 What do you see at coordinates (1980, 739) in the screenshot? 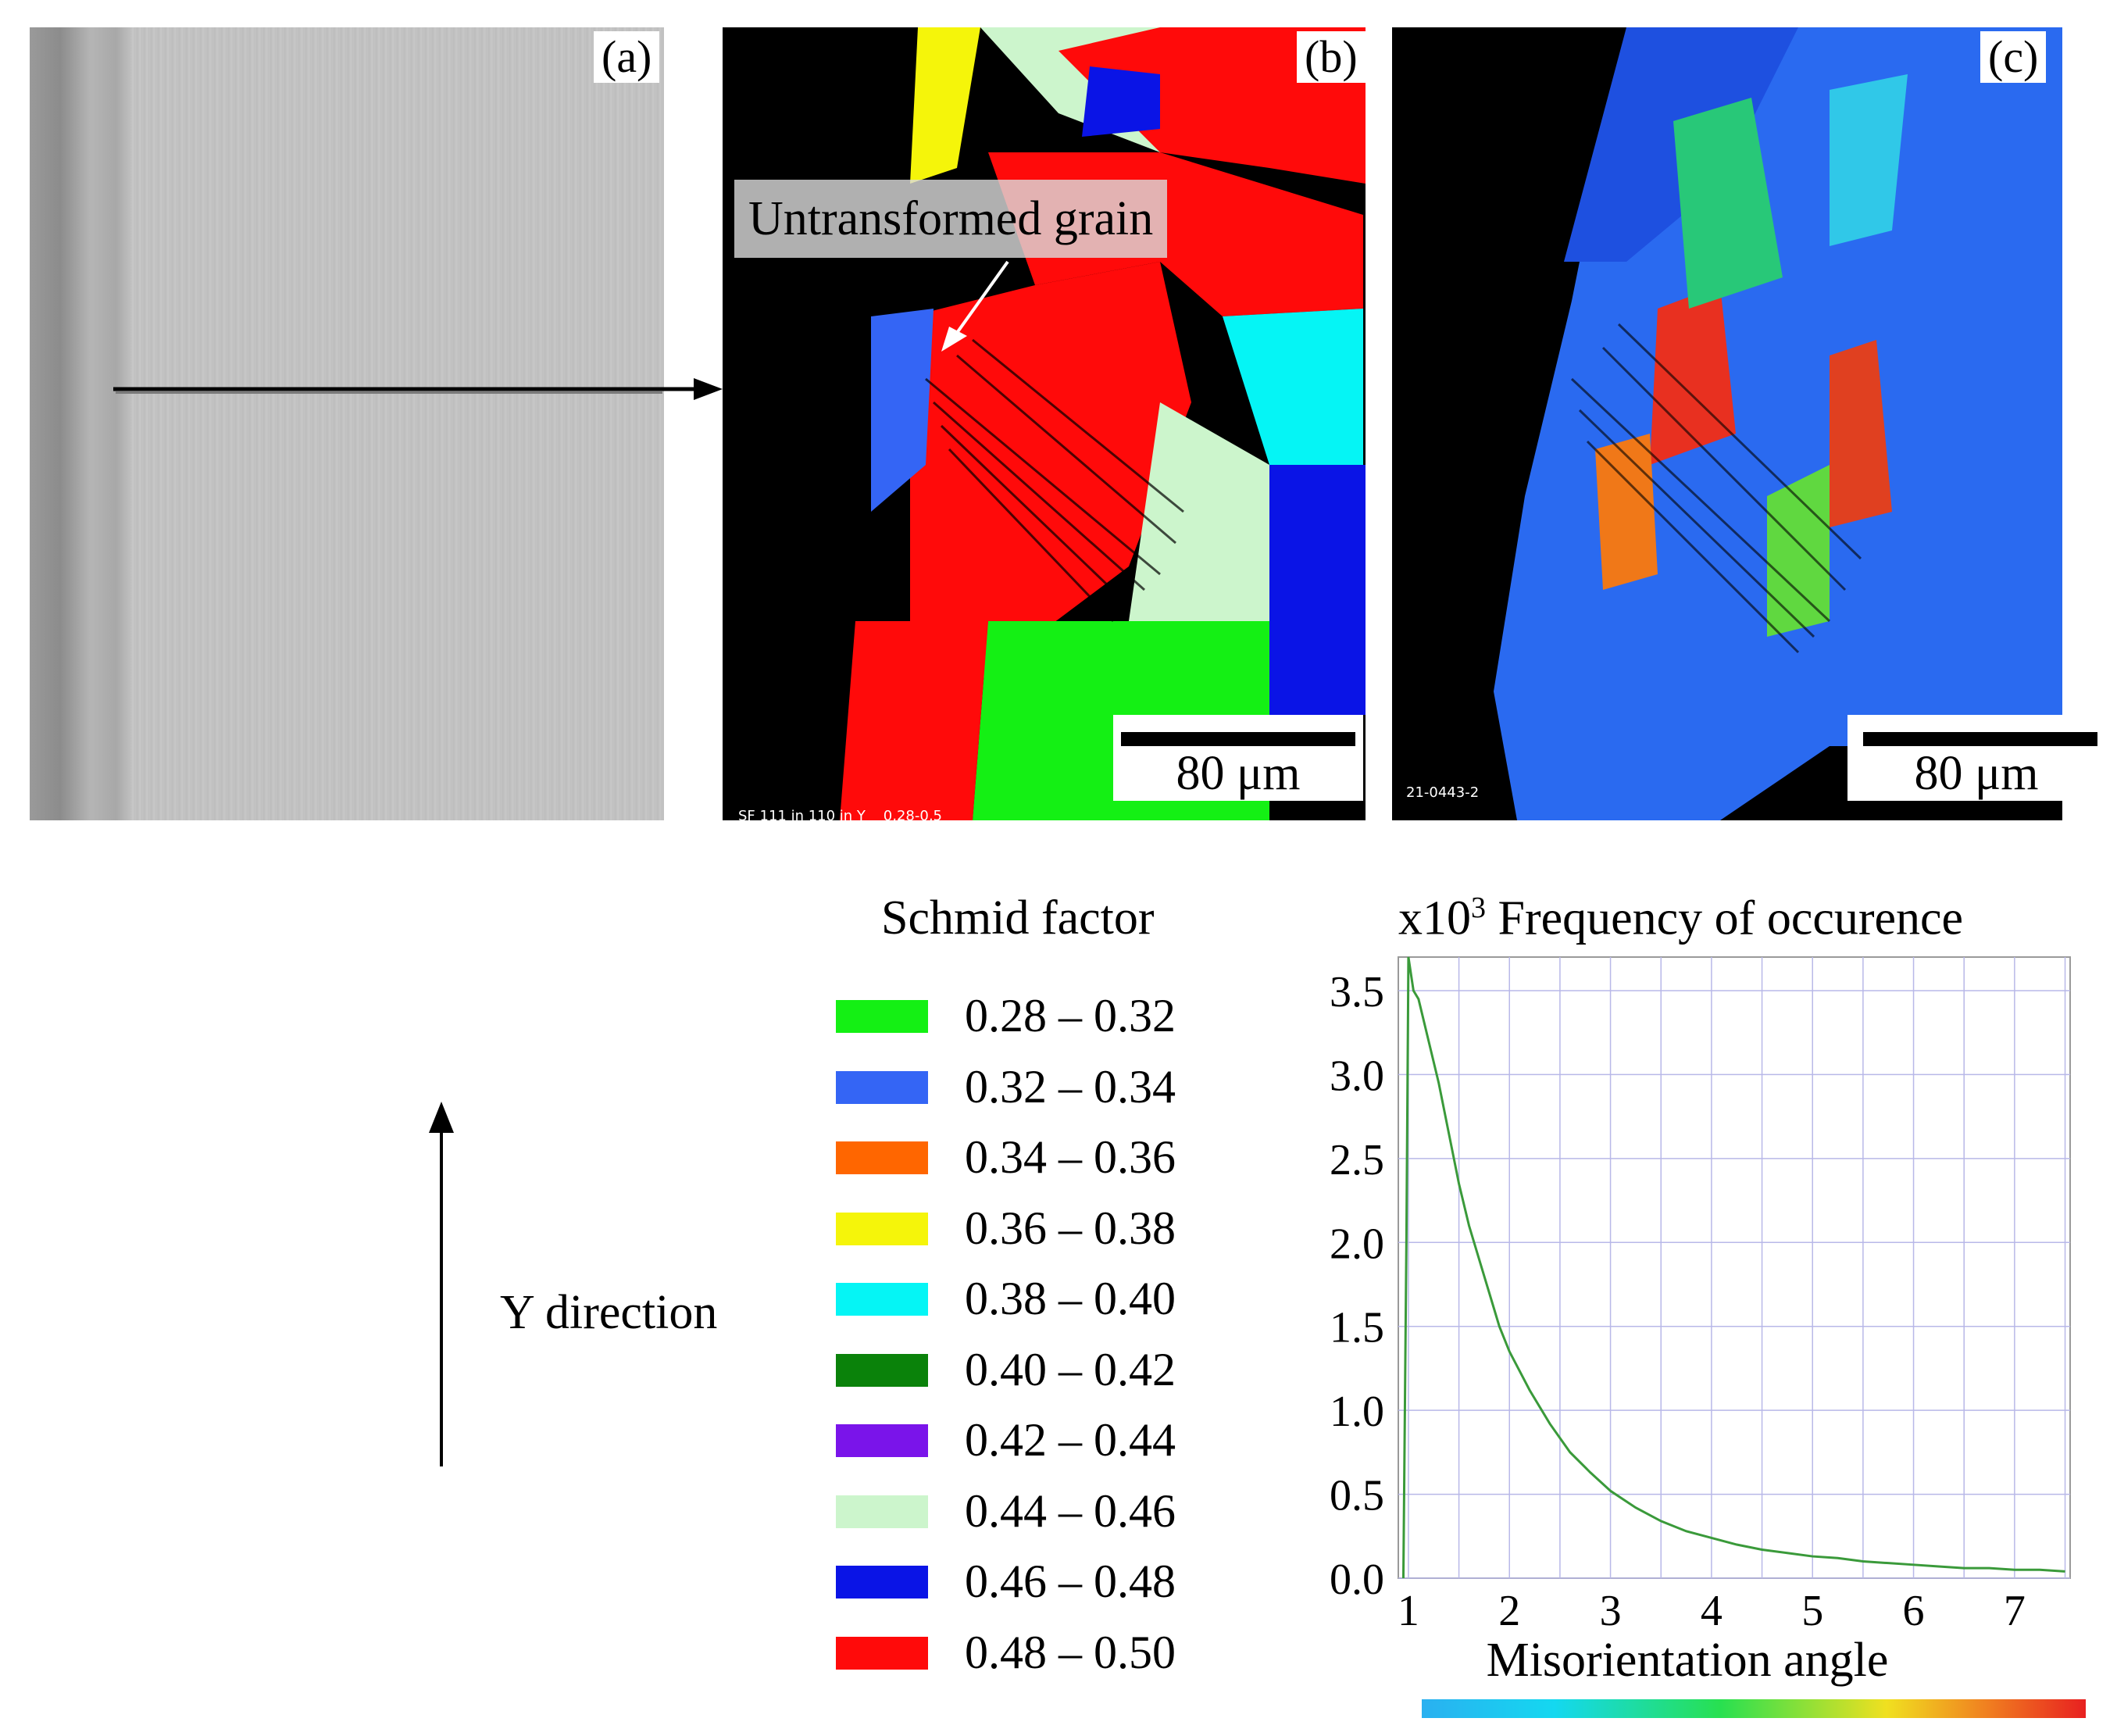
I see `panel-c-scalebar` at bounding box center [1980, 739].